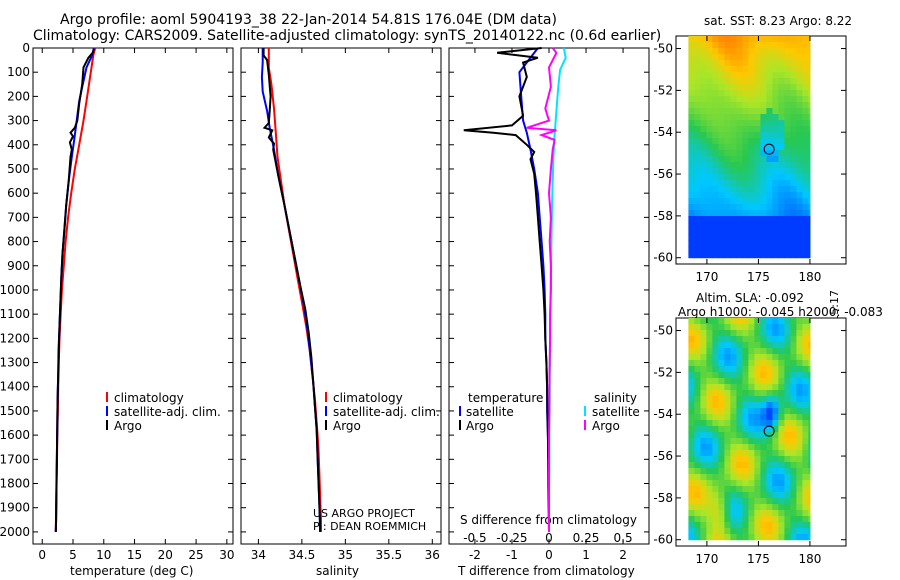 Image resolution: width=900 pixels, height=580 pixels. I want to click on xtick-label-salinity: 36, so click(432, 555).